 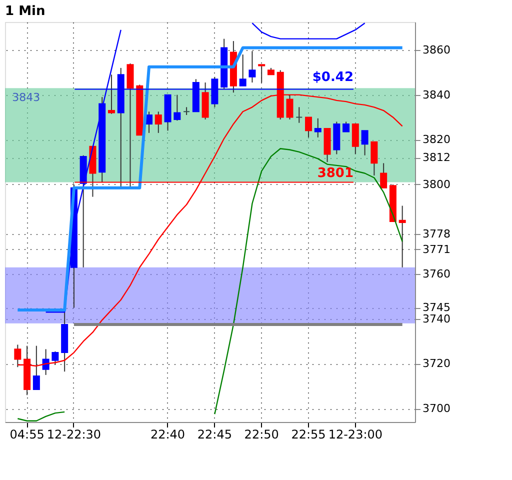 I want to click on x-tick-label: 12-23:00, so click(x=355, y=435).